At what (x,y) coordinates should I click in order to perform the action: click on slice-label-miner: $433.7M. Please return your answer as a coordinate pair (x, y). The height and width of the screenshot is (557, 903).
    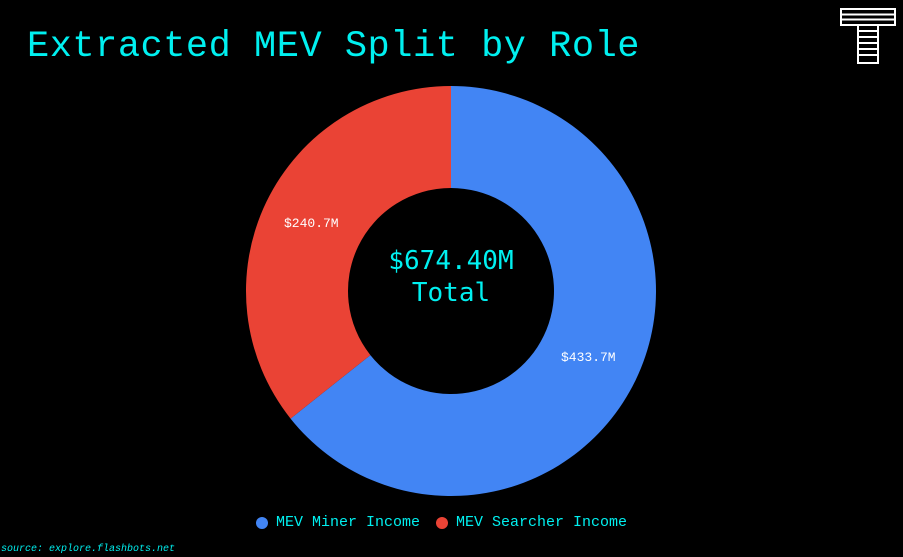
    Looking at the image, I should click on (588, 357).